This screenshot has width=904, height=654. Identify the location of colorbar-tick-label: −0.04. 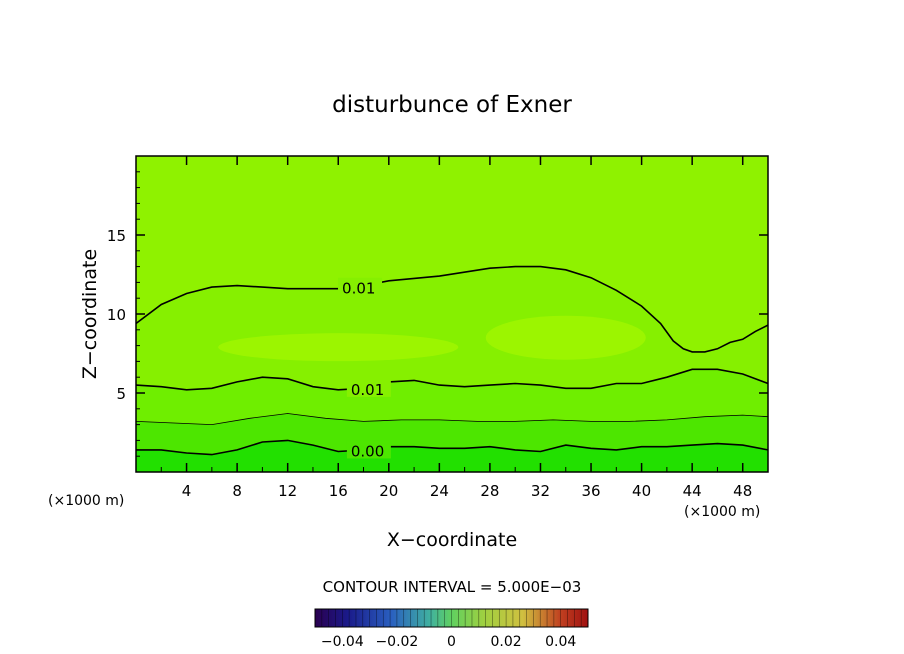
(342, 642).